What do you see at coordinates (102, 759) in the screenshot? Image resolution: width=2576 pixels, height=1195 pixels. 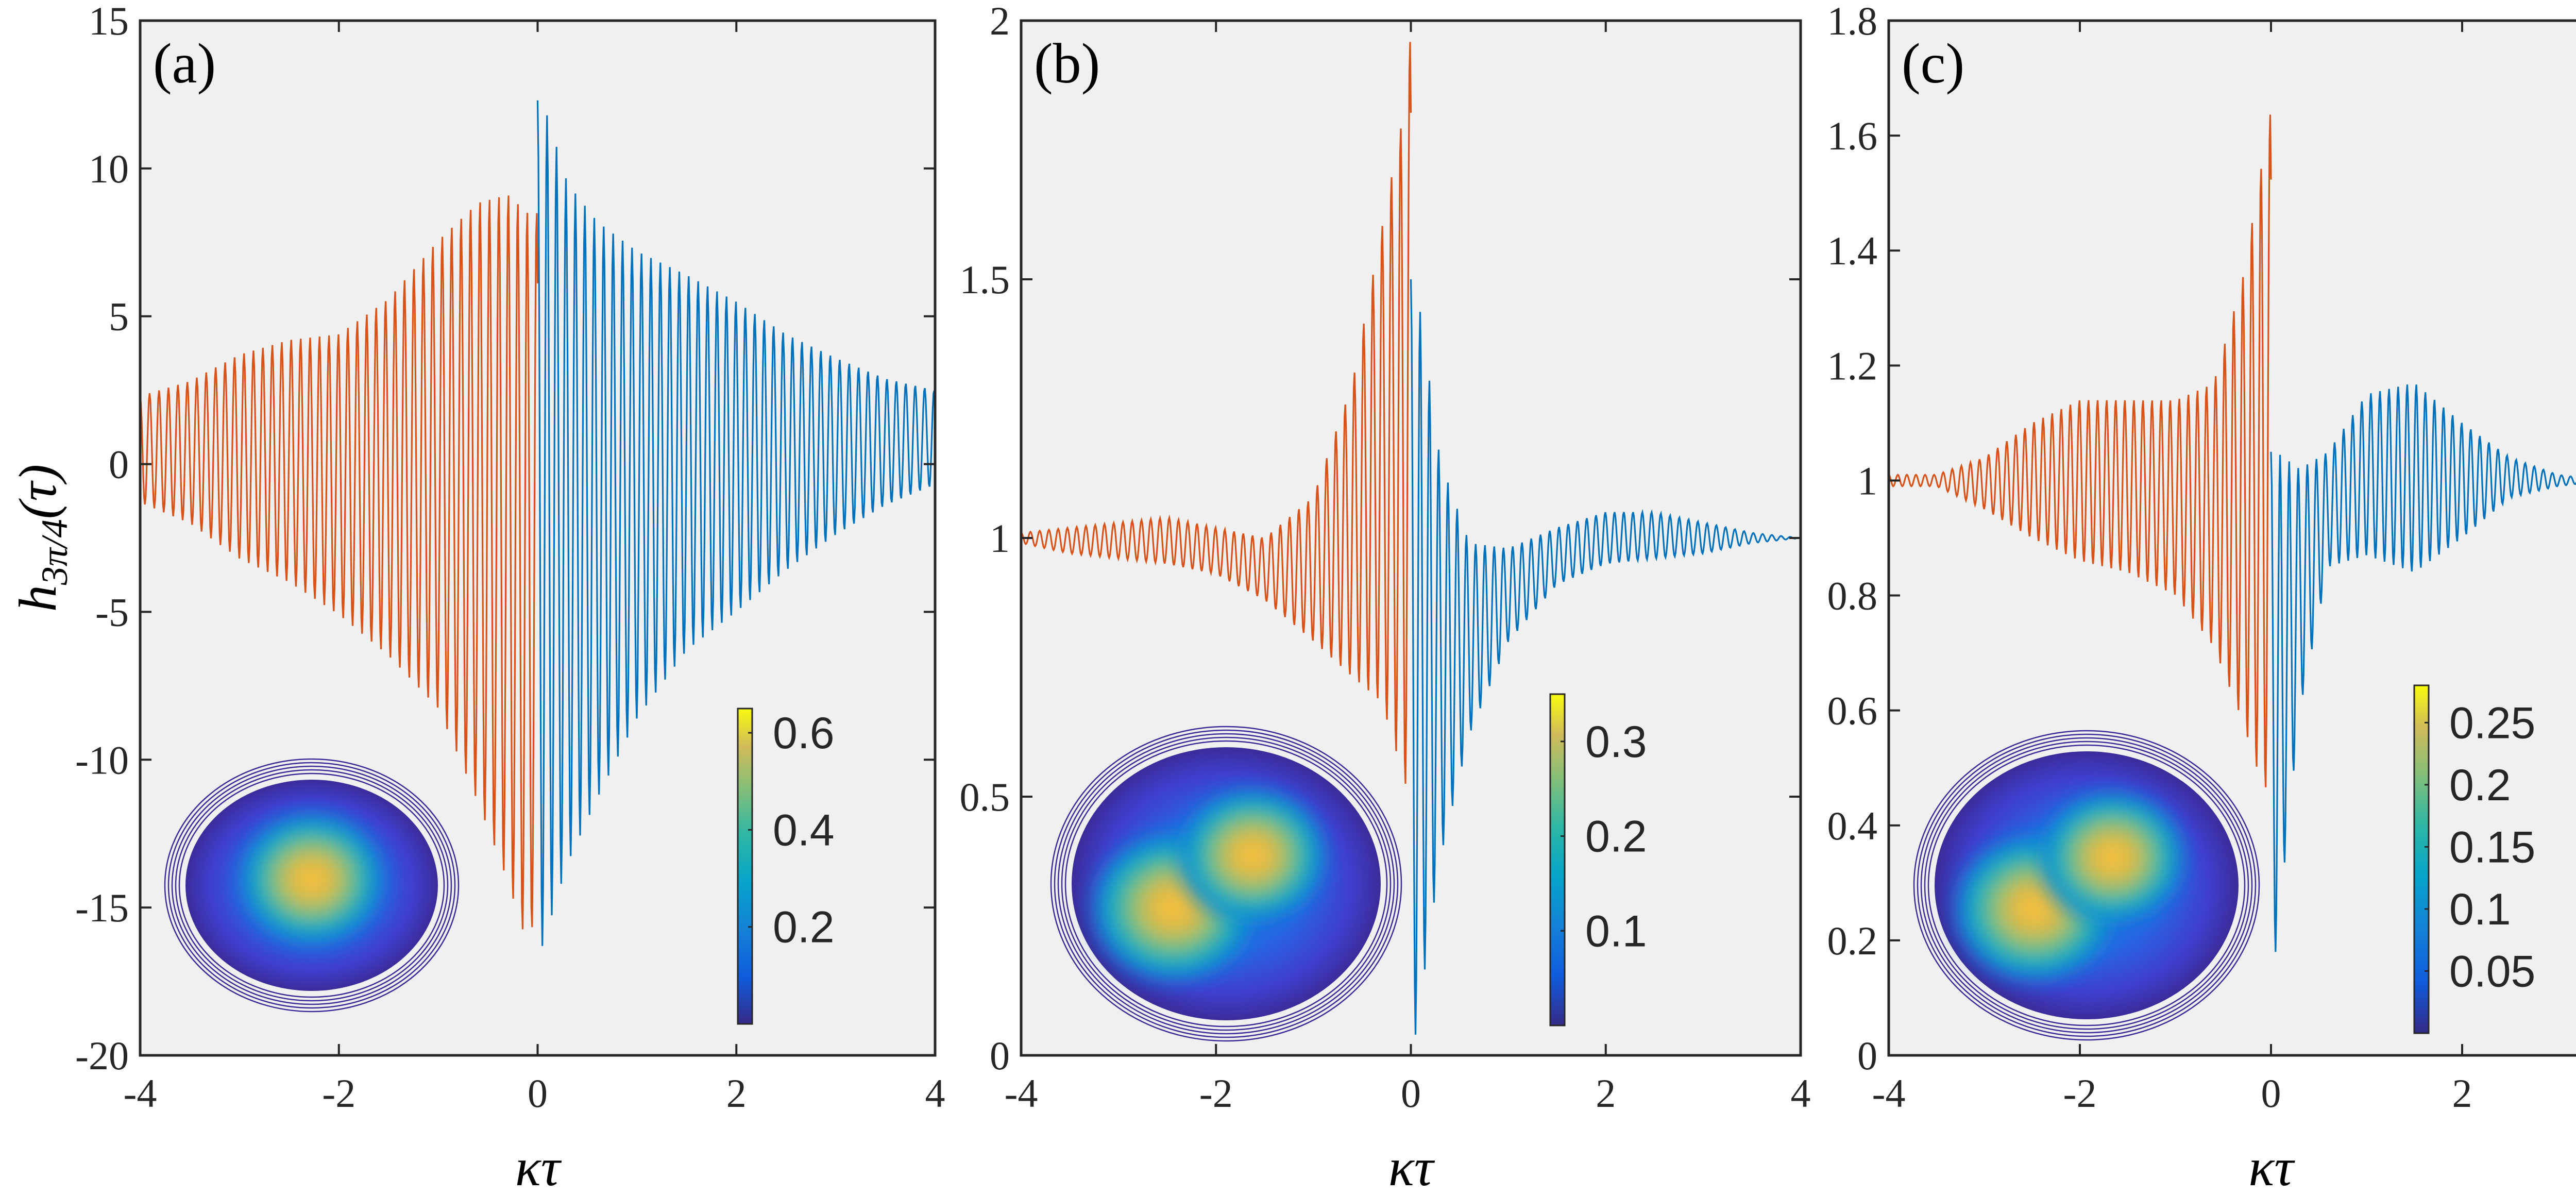 I see `y-tick-label: -10` at bounding box center [102, 759].